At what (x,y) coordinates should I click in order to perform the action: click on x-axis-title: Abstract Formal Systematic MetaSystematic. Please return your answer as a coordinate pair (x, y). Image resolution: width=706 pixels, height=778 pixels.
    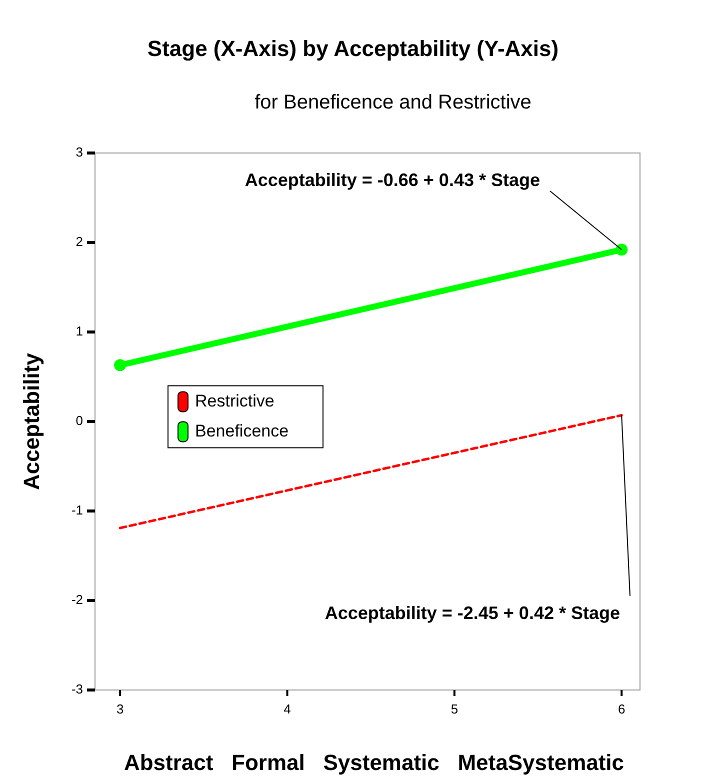
    Looking at the image, I should click on (374, 763).